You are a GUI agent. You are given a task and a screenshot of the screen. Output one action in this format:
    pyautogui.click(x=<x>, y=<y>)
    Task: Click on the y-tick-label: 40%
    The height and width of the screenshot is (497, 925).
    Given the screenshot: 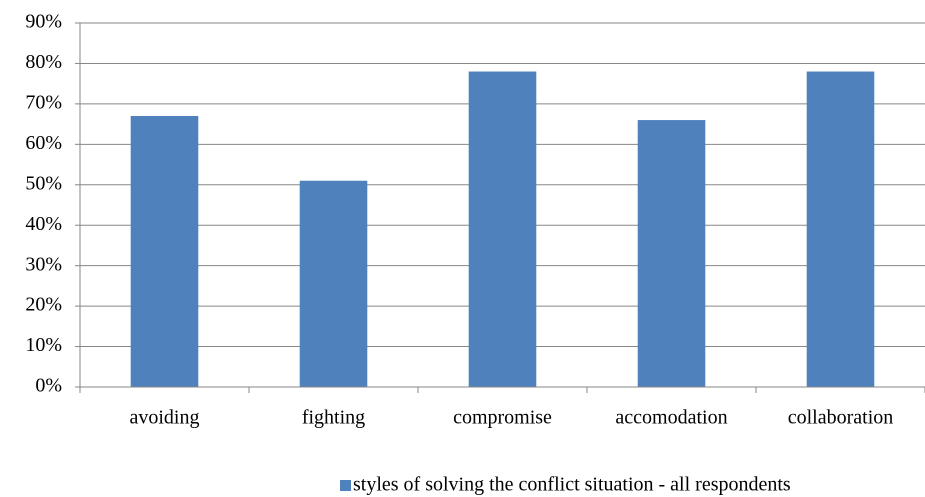 What is the action you would take?
    pyautogui.click(x=43, y=224)
    